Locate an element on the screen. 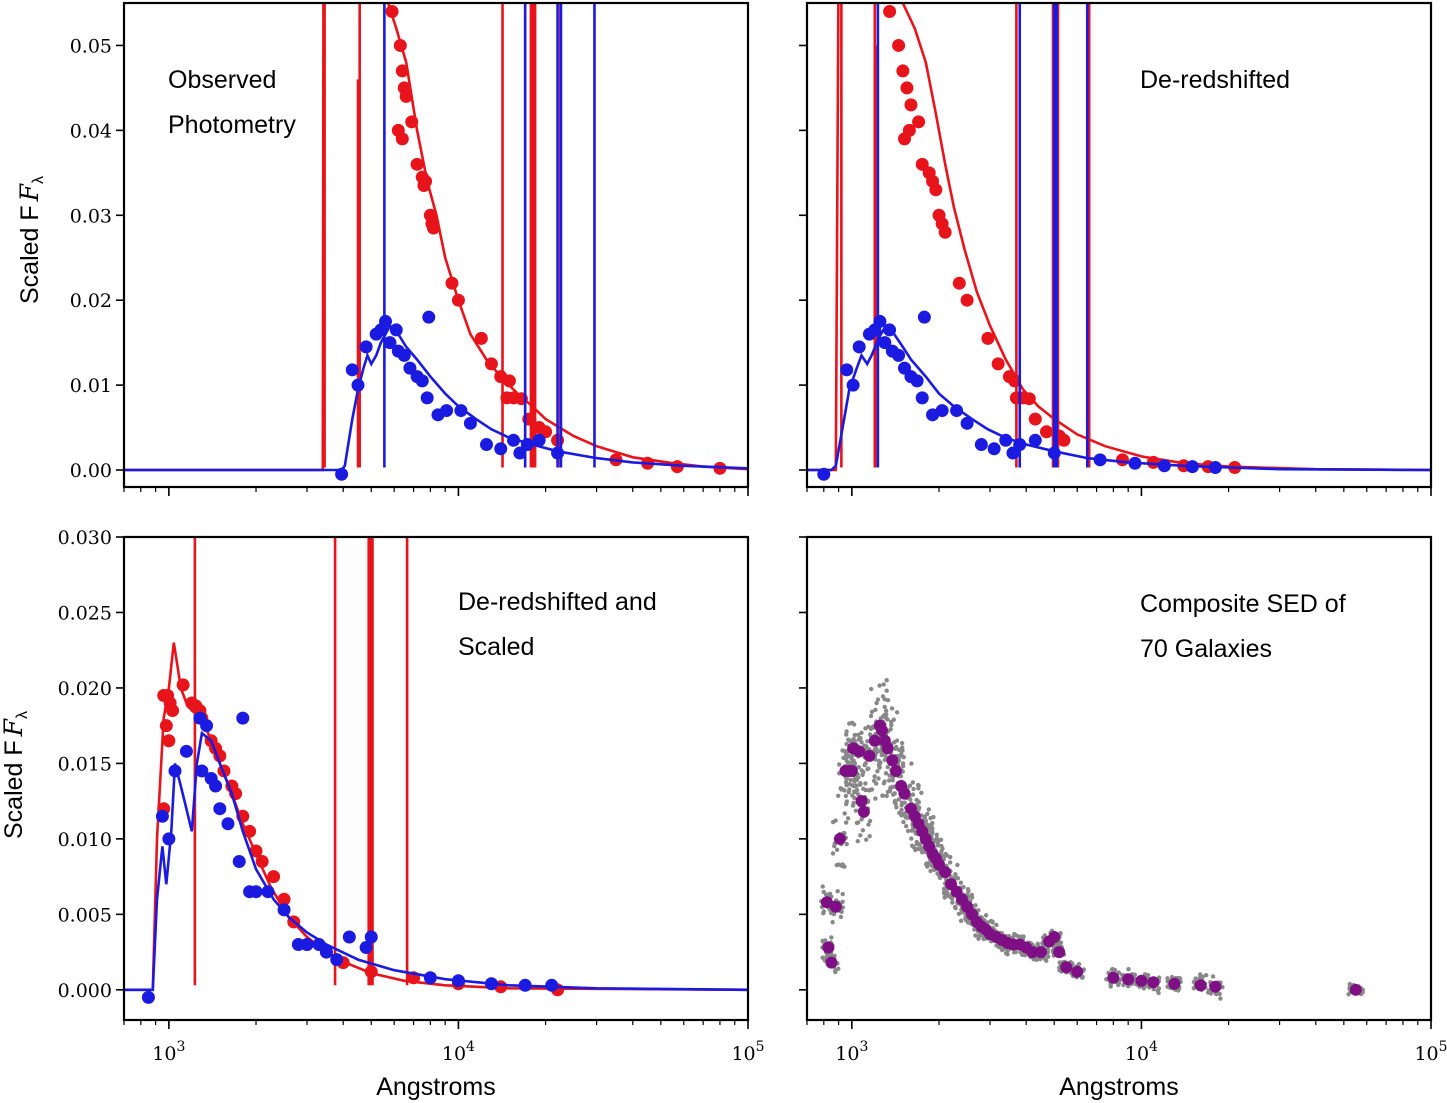  y-axis is located at coordinates (803, 257).